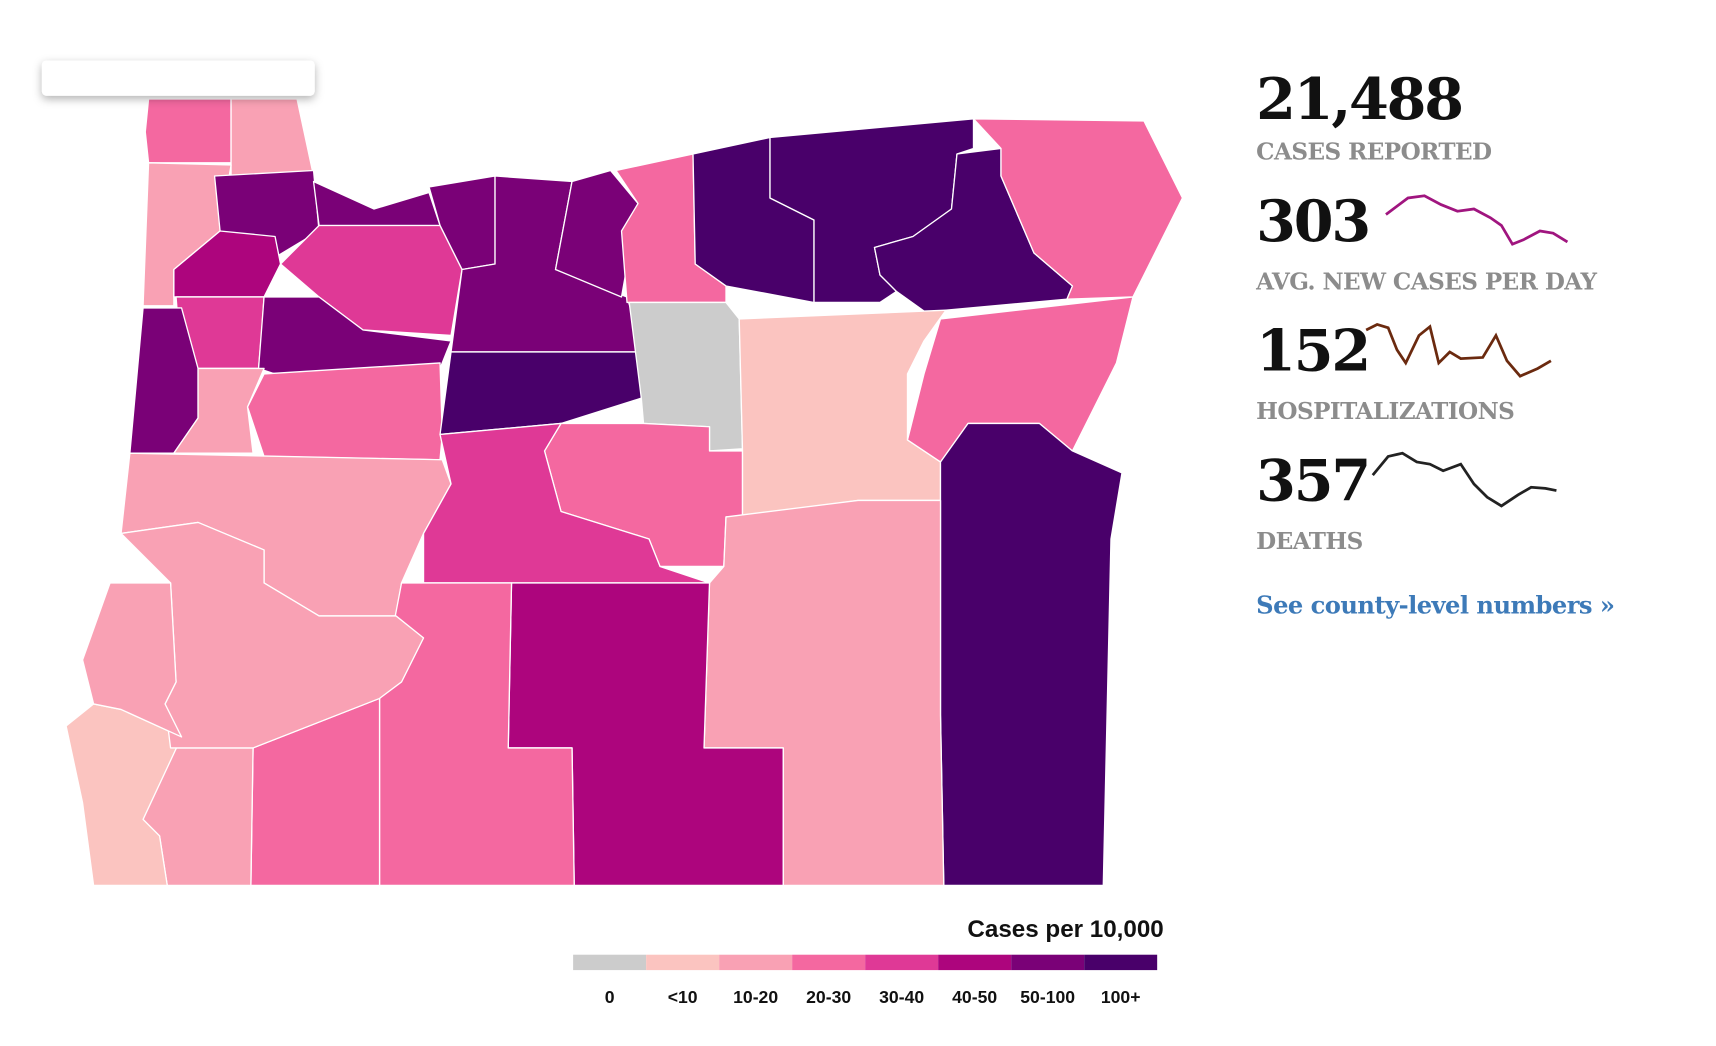 The height and width of the screenshot is (1046, 1716). I want to click on legend-label: 20-30, so click(828, 997).